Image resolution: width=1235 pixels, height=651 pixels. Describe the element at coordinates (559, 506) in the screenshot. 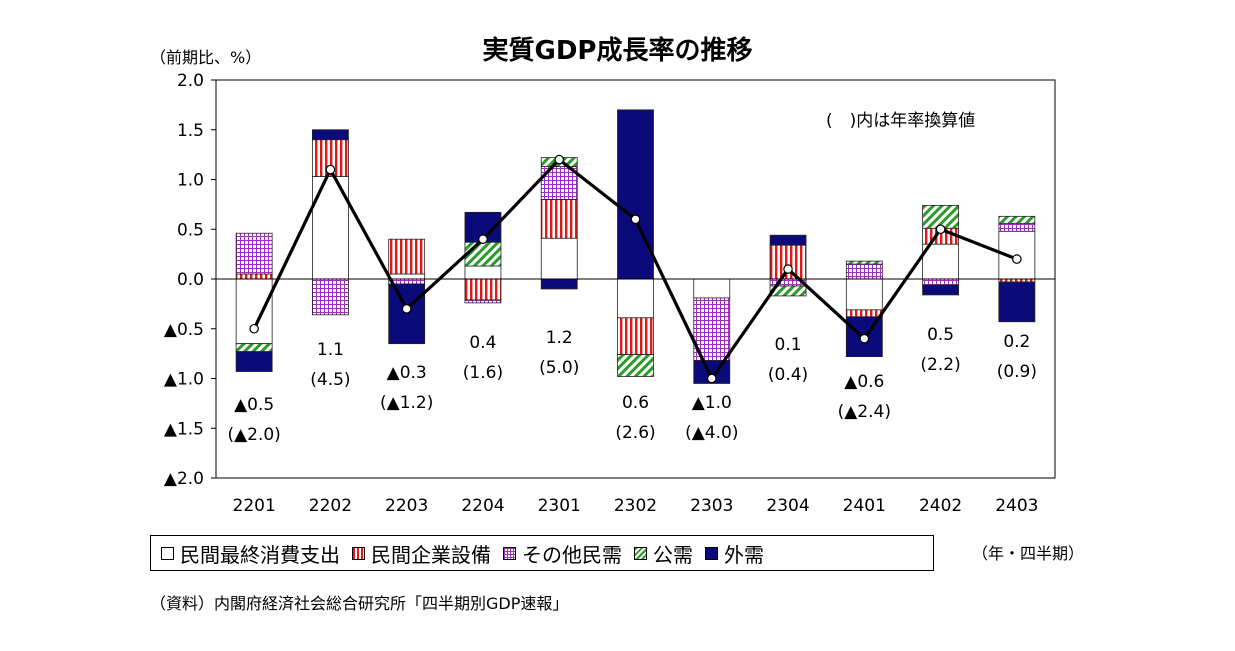

I see `x-tick-label: 2301` at that location.